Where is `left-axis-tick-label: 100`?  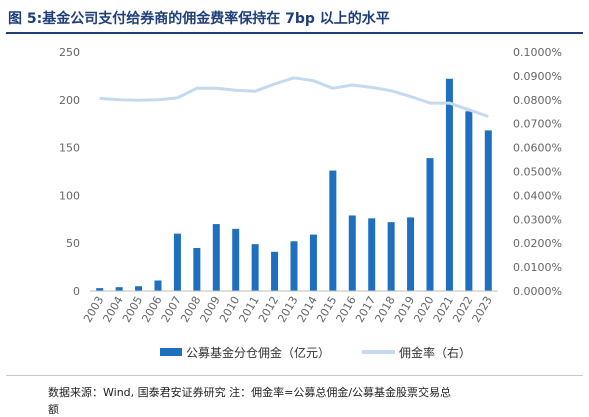
left-axis-tick-label: 100 is located at coordinates (69, 195).